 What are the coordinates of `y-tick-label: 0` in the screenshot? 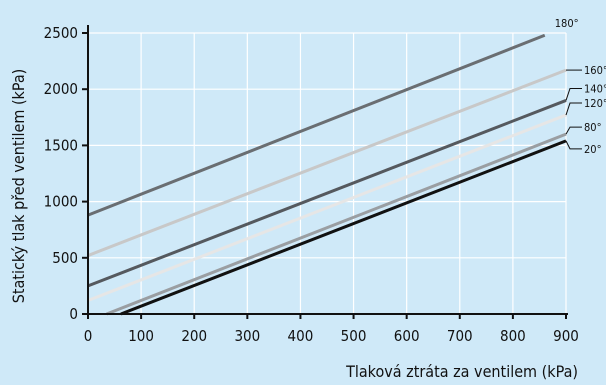 It's located at (73, 314).